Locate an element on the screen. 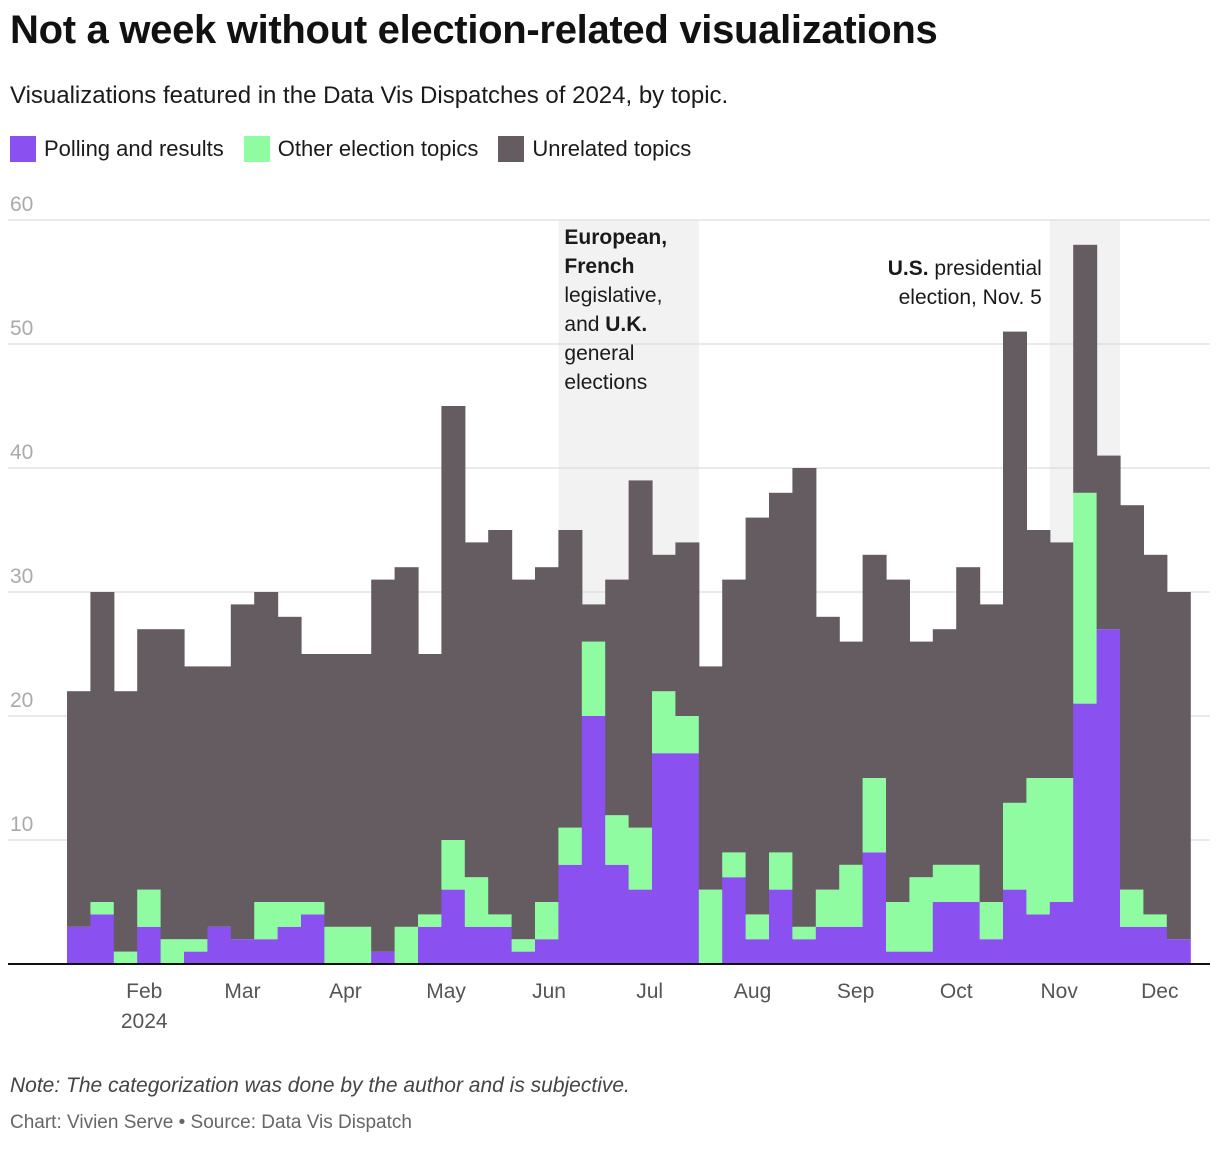  x-tick-label-oct: Oct is located at coordinates (956, 991).